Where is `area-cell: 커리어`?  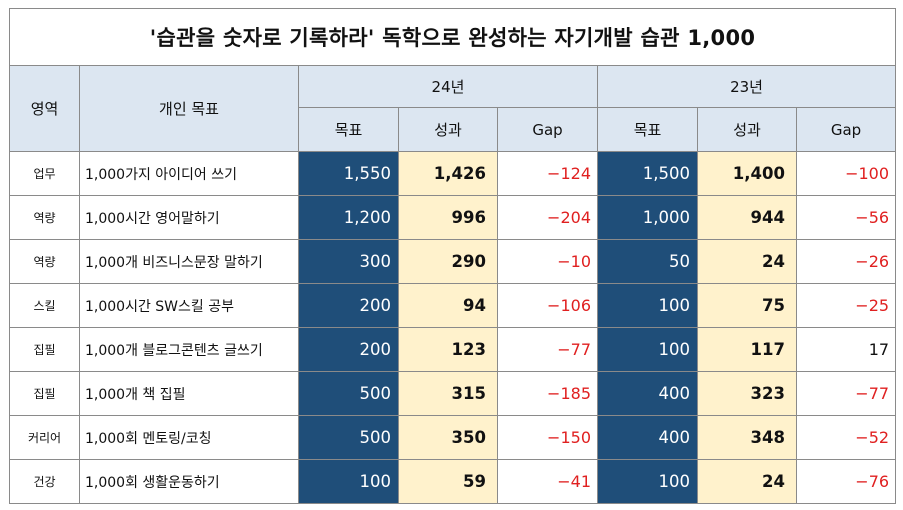
area-cell: 커리어 is located at coordinates (44, 437).